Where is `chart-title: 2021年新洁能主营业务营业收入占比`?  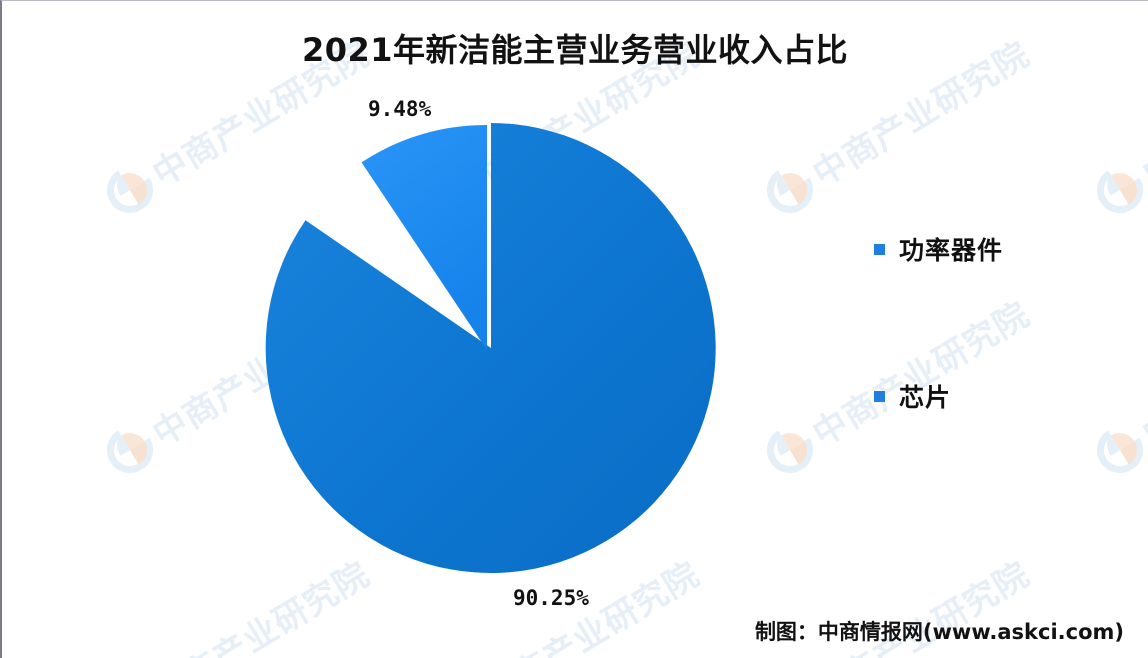
chart-title: 2021年新洁能主营业务营业收入占比 is located at coordinates (575, 50).